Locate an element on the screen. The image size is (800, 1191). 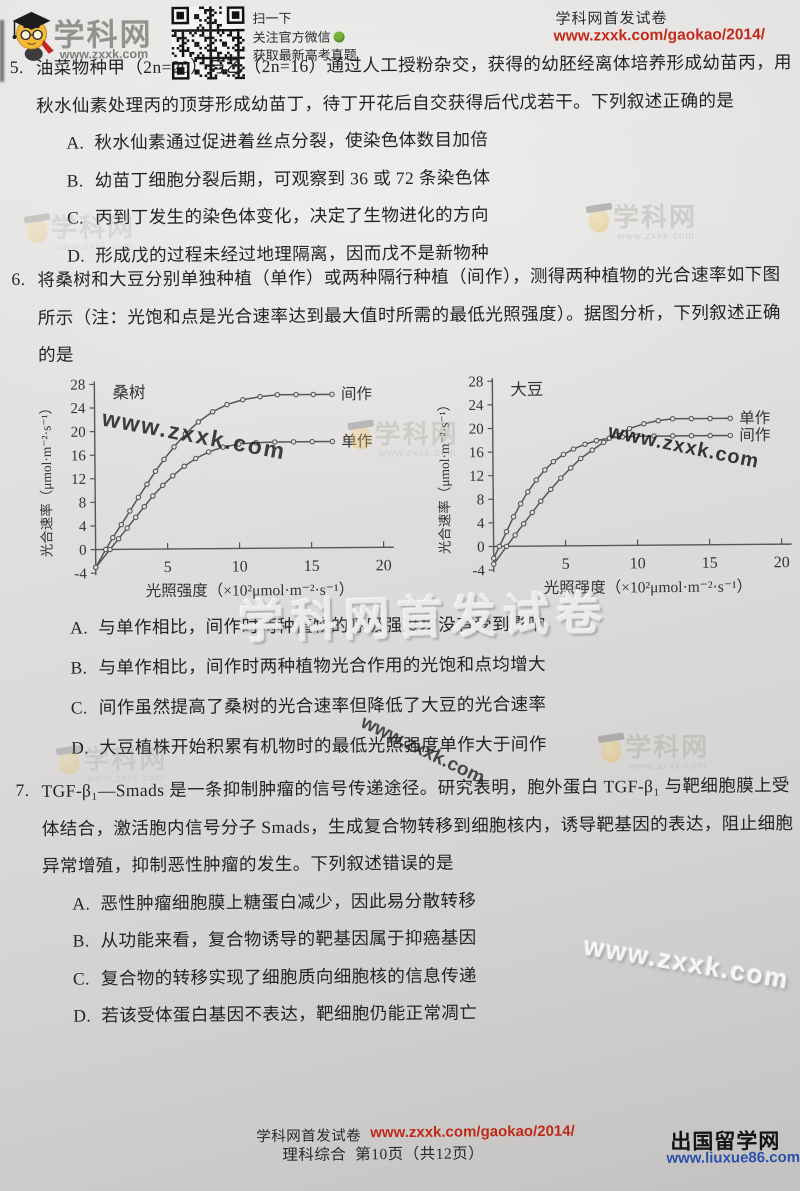
option-row: B. 与单作相比，间作时两种植物光合作用的光饱和点均增大 is located at coordinates (308, 665).